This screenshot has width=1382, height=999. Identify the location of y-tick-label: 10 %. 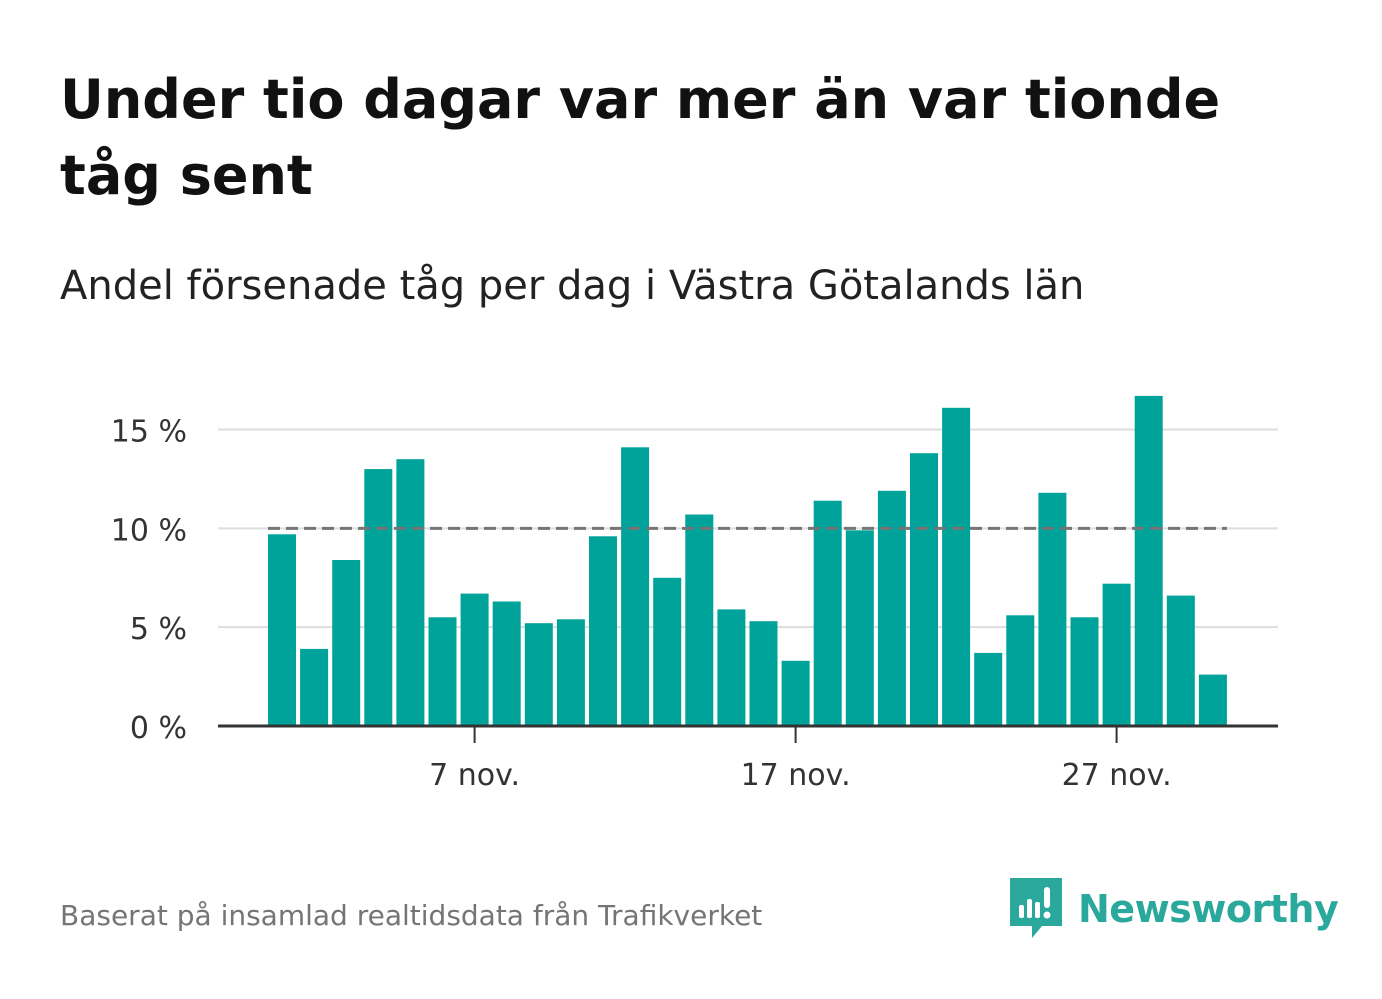
(149, 530).